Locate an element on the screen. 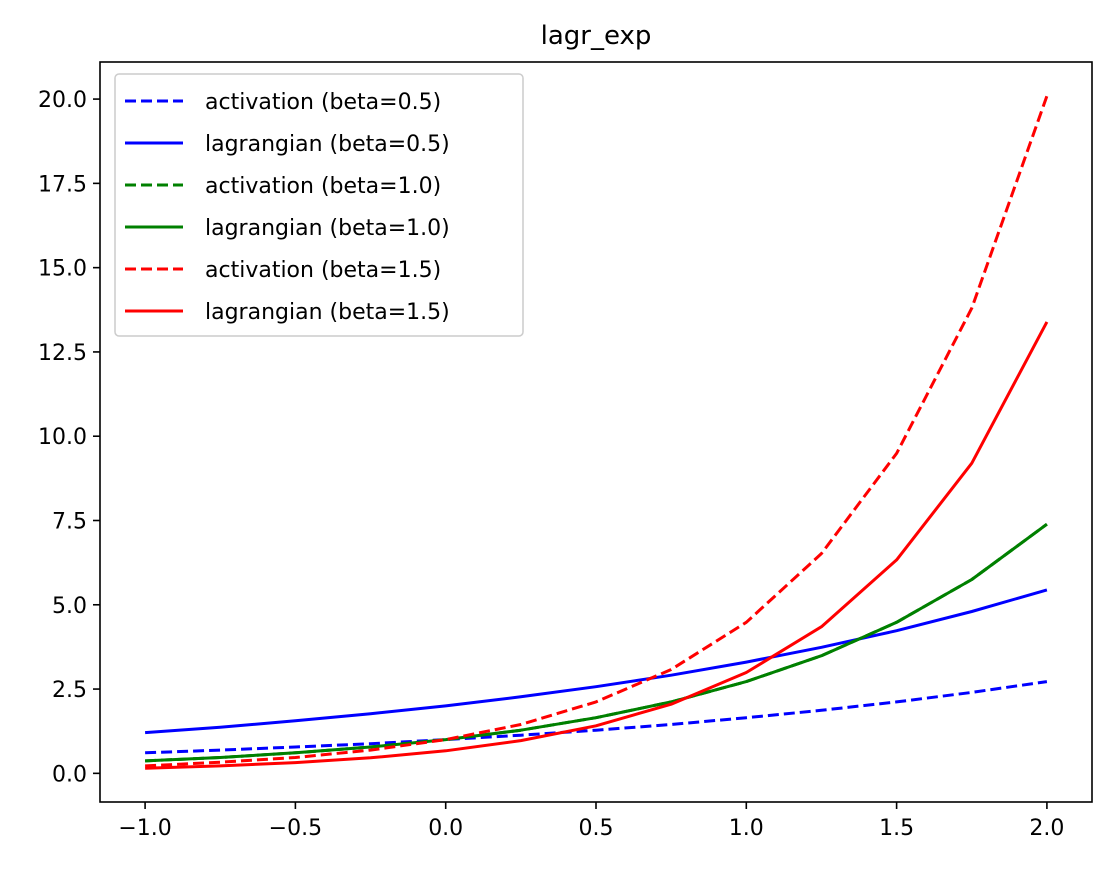  x-tick-label-5: 1.5 is located at coordinates (896, 828).